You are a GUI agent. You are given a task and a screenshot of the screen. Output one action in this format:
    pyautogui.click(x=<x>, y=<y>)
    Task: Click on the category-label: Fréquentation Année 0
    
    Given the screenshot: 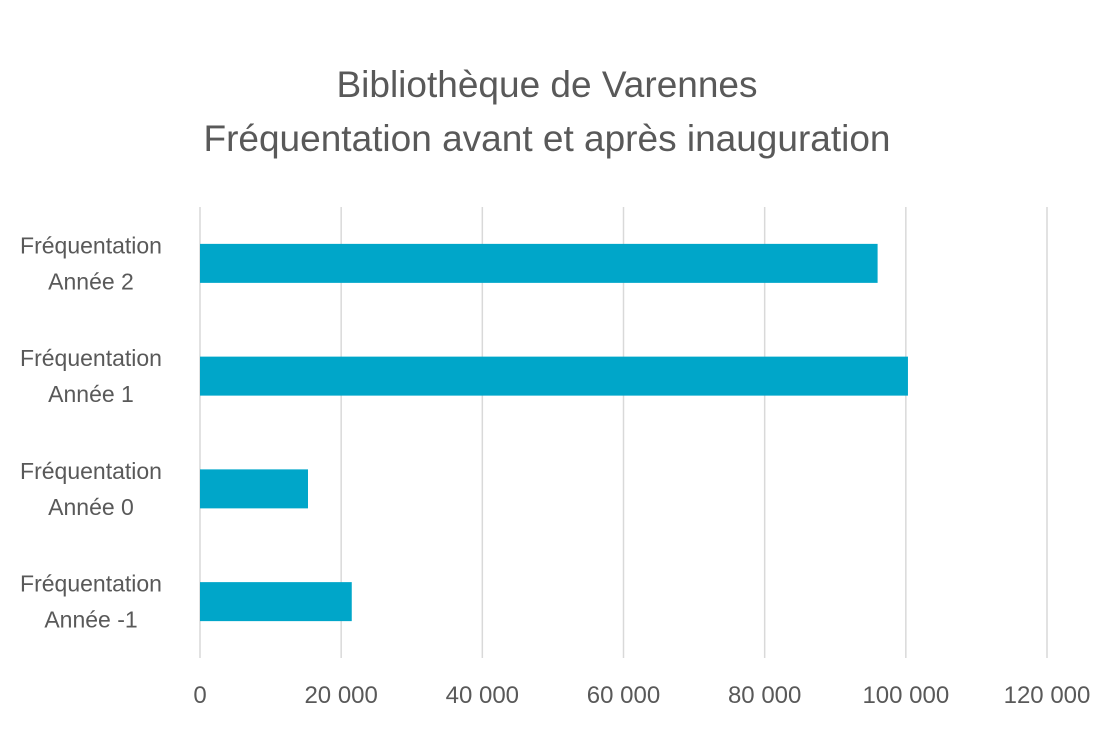 What is the action you would take?
    pyautogui.click(x=91, y=489)
    